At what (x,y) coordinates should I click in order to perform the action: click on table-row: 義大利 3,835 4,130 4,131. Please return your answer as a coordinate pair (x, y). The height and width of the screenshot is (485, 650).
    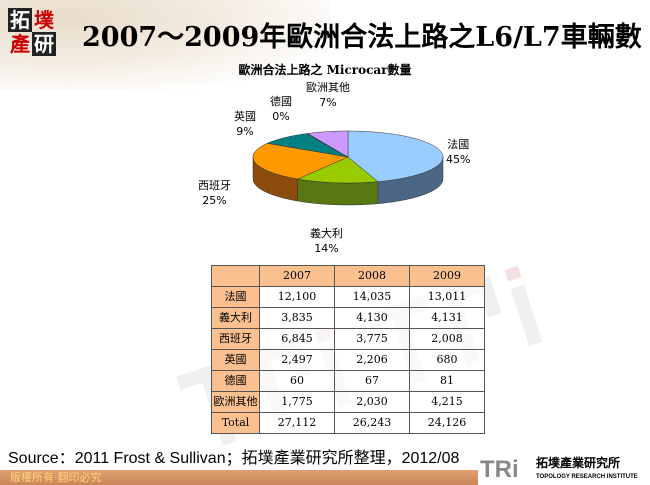
    Looking at the image, I should click on (348, 318).